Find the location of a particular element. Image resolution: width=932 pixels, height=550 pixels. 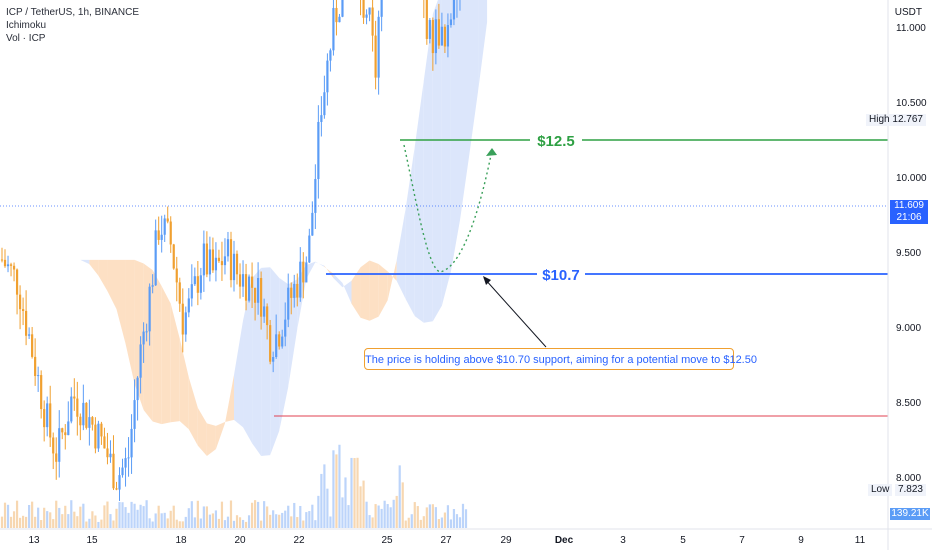

support-label: $10.7 is located at coordinates (561, 275).